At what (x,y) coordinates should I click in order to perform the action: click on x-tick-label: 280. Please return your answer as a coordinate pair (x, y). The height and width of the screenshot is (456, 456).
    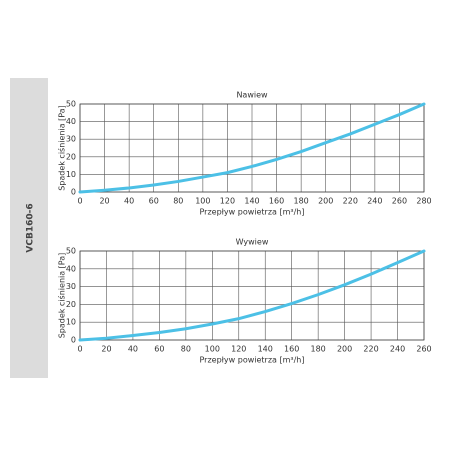
    Looking at the image, I should click on (423, 201).